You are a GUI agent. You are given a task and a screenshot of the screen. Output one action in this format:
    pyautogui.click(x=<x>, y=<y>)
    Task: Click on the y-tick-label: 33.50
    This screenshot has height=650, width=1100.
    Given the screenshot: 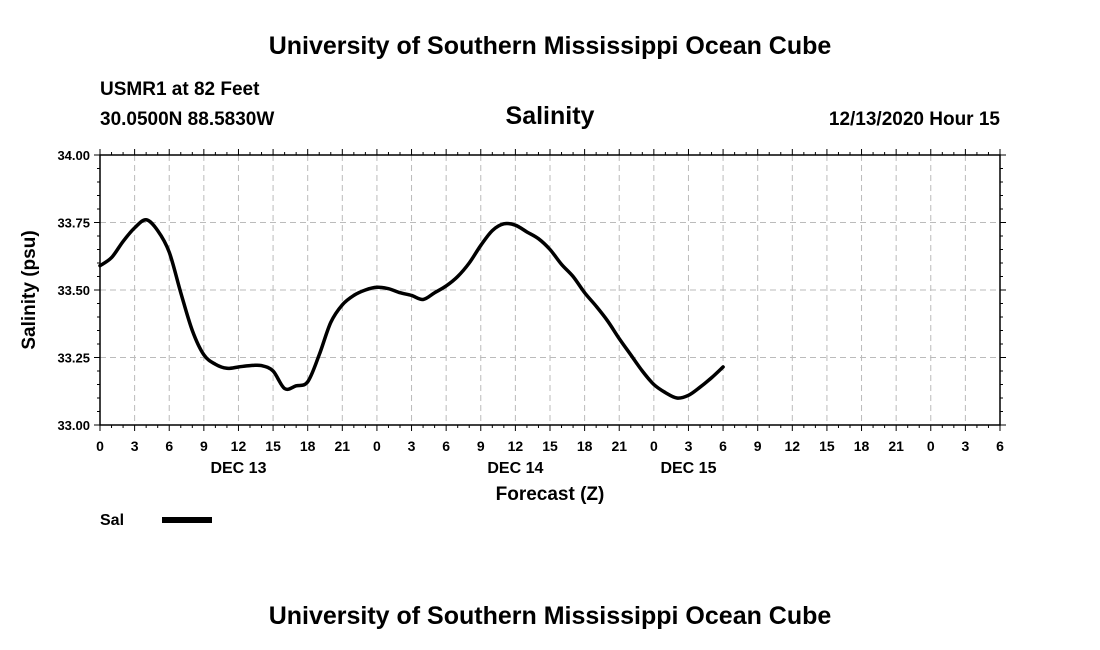 What is the action you would take?
    pyautogui.click(x=73, y=290)
    